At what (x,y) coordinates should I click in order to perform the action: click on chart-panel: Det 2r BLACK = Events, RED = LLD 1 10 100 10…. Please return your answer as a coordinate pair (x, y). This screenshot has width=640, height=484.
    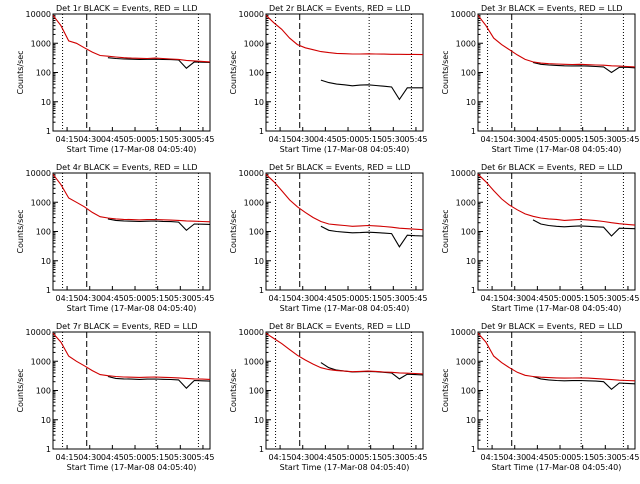
    Looking at the image, I should click on (328, 79).